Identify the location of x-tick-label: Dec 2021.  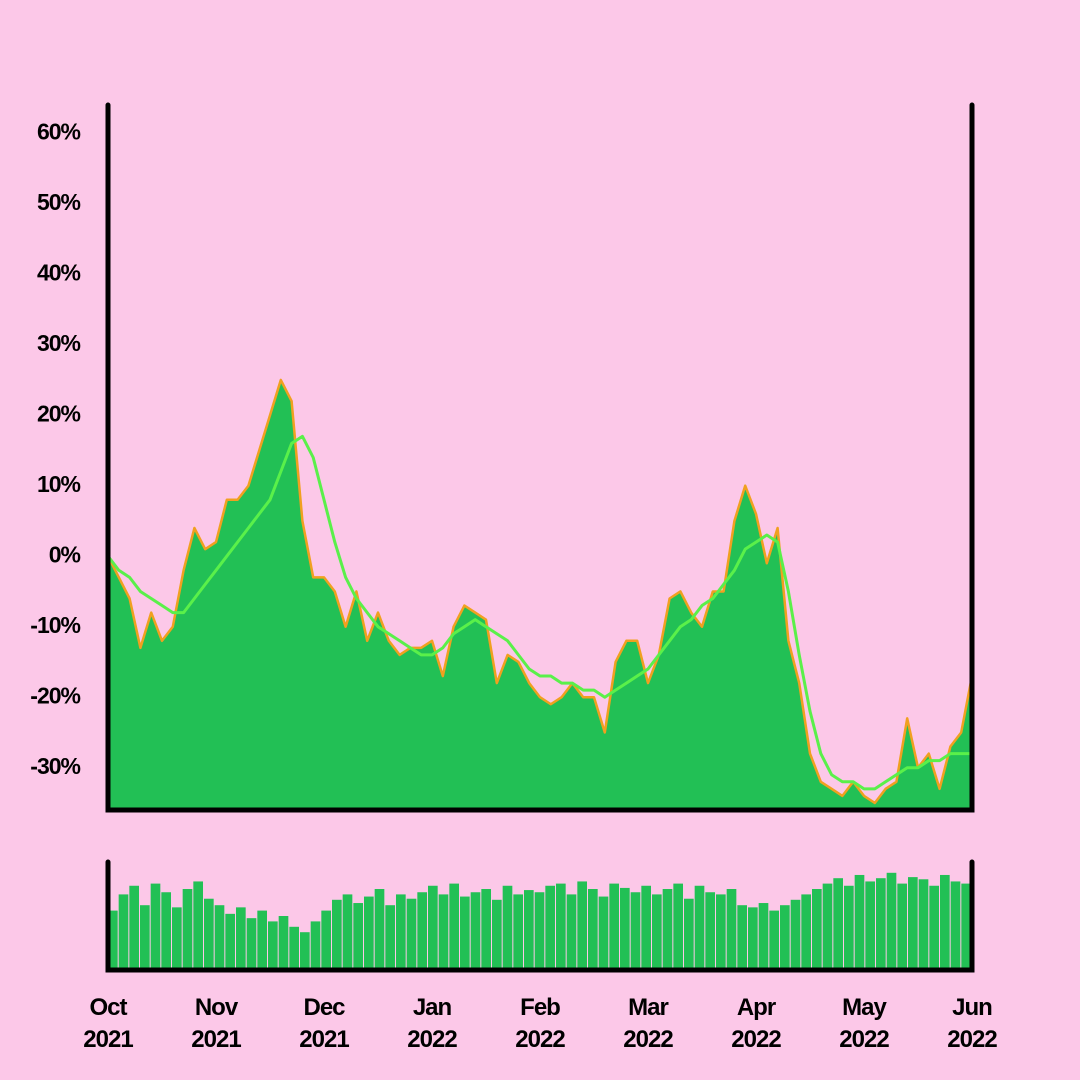
(324, 1023).